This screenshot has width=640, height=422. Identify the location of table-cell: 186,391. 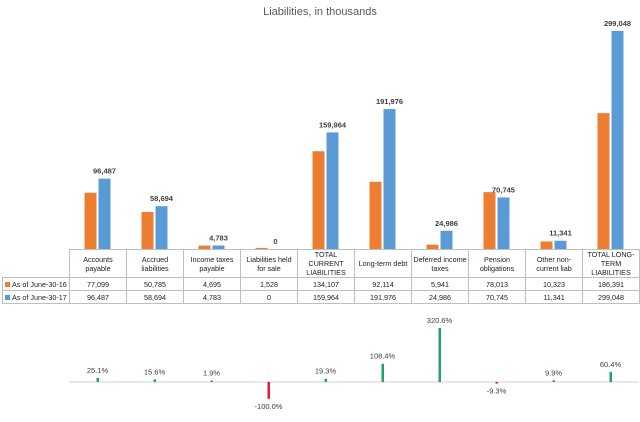
(611, 284).